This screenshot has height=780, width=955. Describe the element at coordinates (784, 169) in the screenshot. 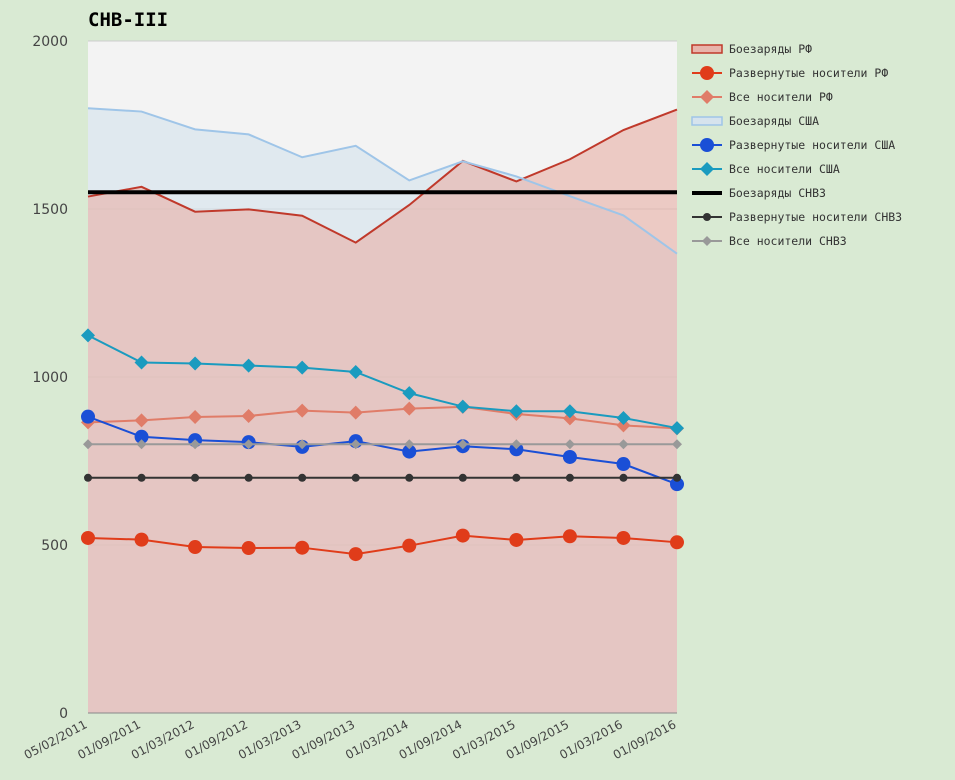

I see `legend-label: Все носители США` at that location.